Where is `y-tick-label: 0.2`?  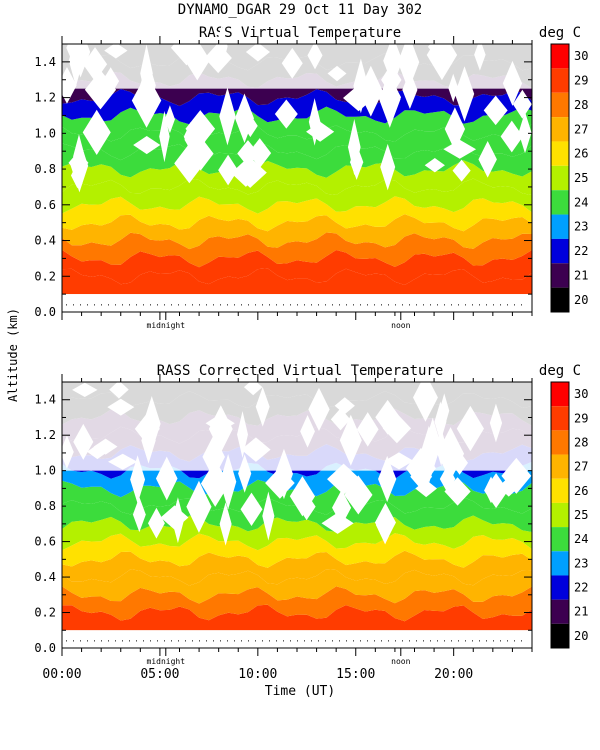
y-tick-label: 0.2 is located at coordinates (45, 276).